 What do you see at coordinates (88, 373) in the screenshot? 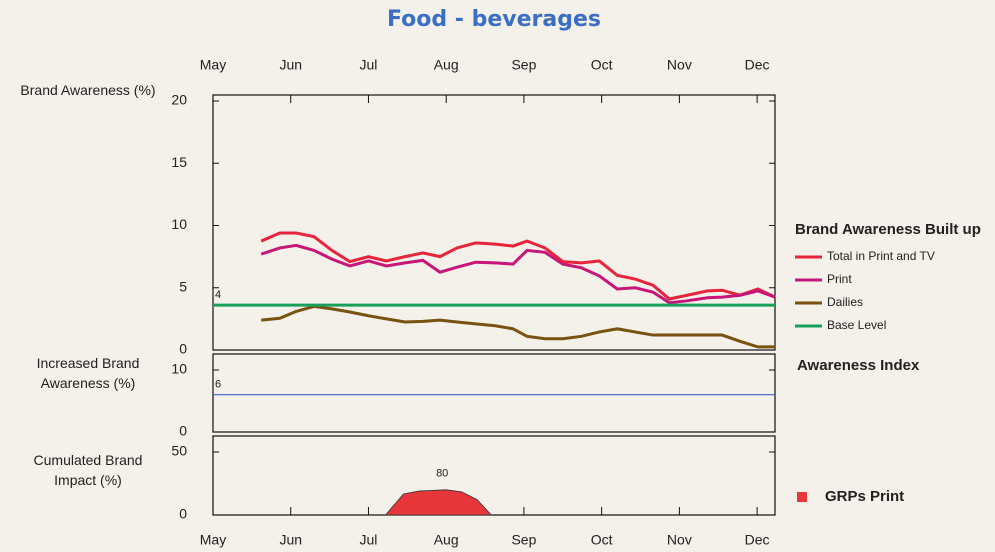
I see `y-axis-label: Increased Brand Awareness (%)` at bounding box center [88, 373].